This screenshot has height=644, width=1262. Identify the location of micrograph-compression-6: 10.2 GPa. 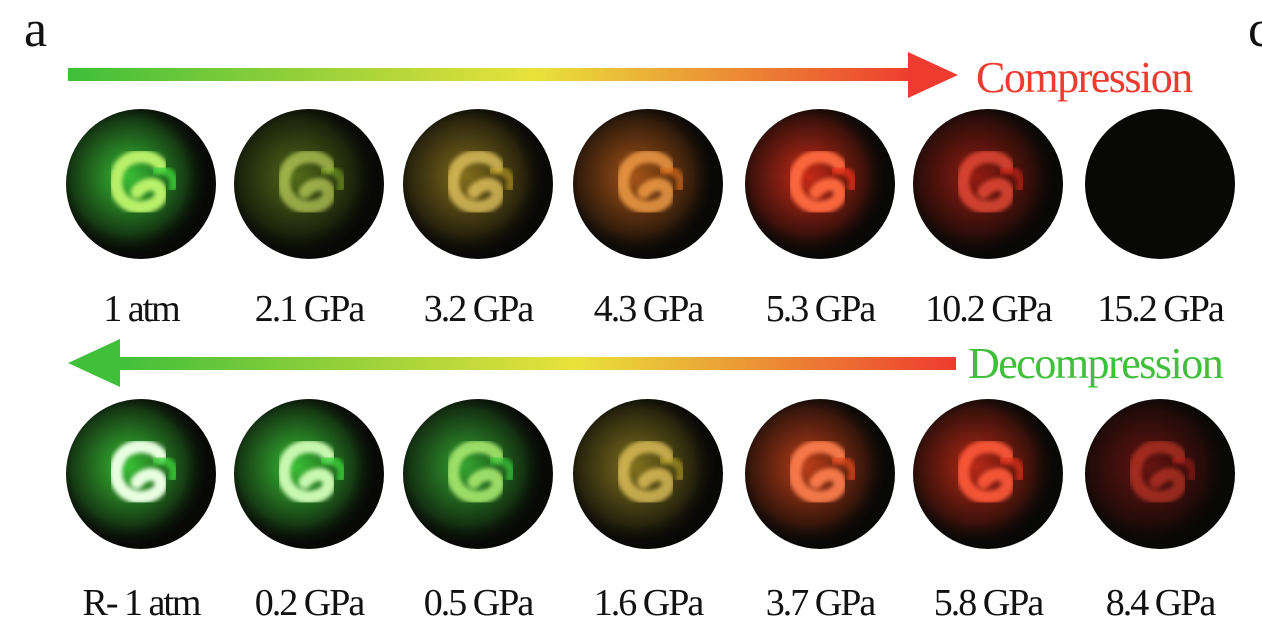
(988, 218).